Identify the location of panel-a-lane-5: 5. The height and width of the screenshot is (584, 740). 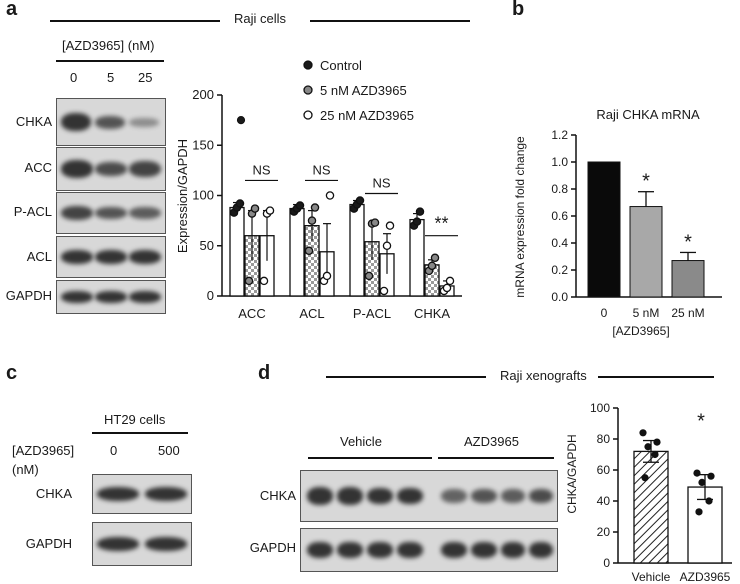
(111, 77).